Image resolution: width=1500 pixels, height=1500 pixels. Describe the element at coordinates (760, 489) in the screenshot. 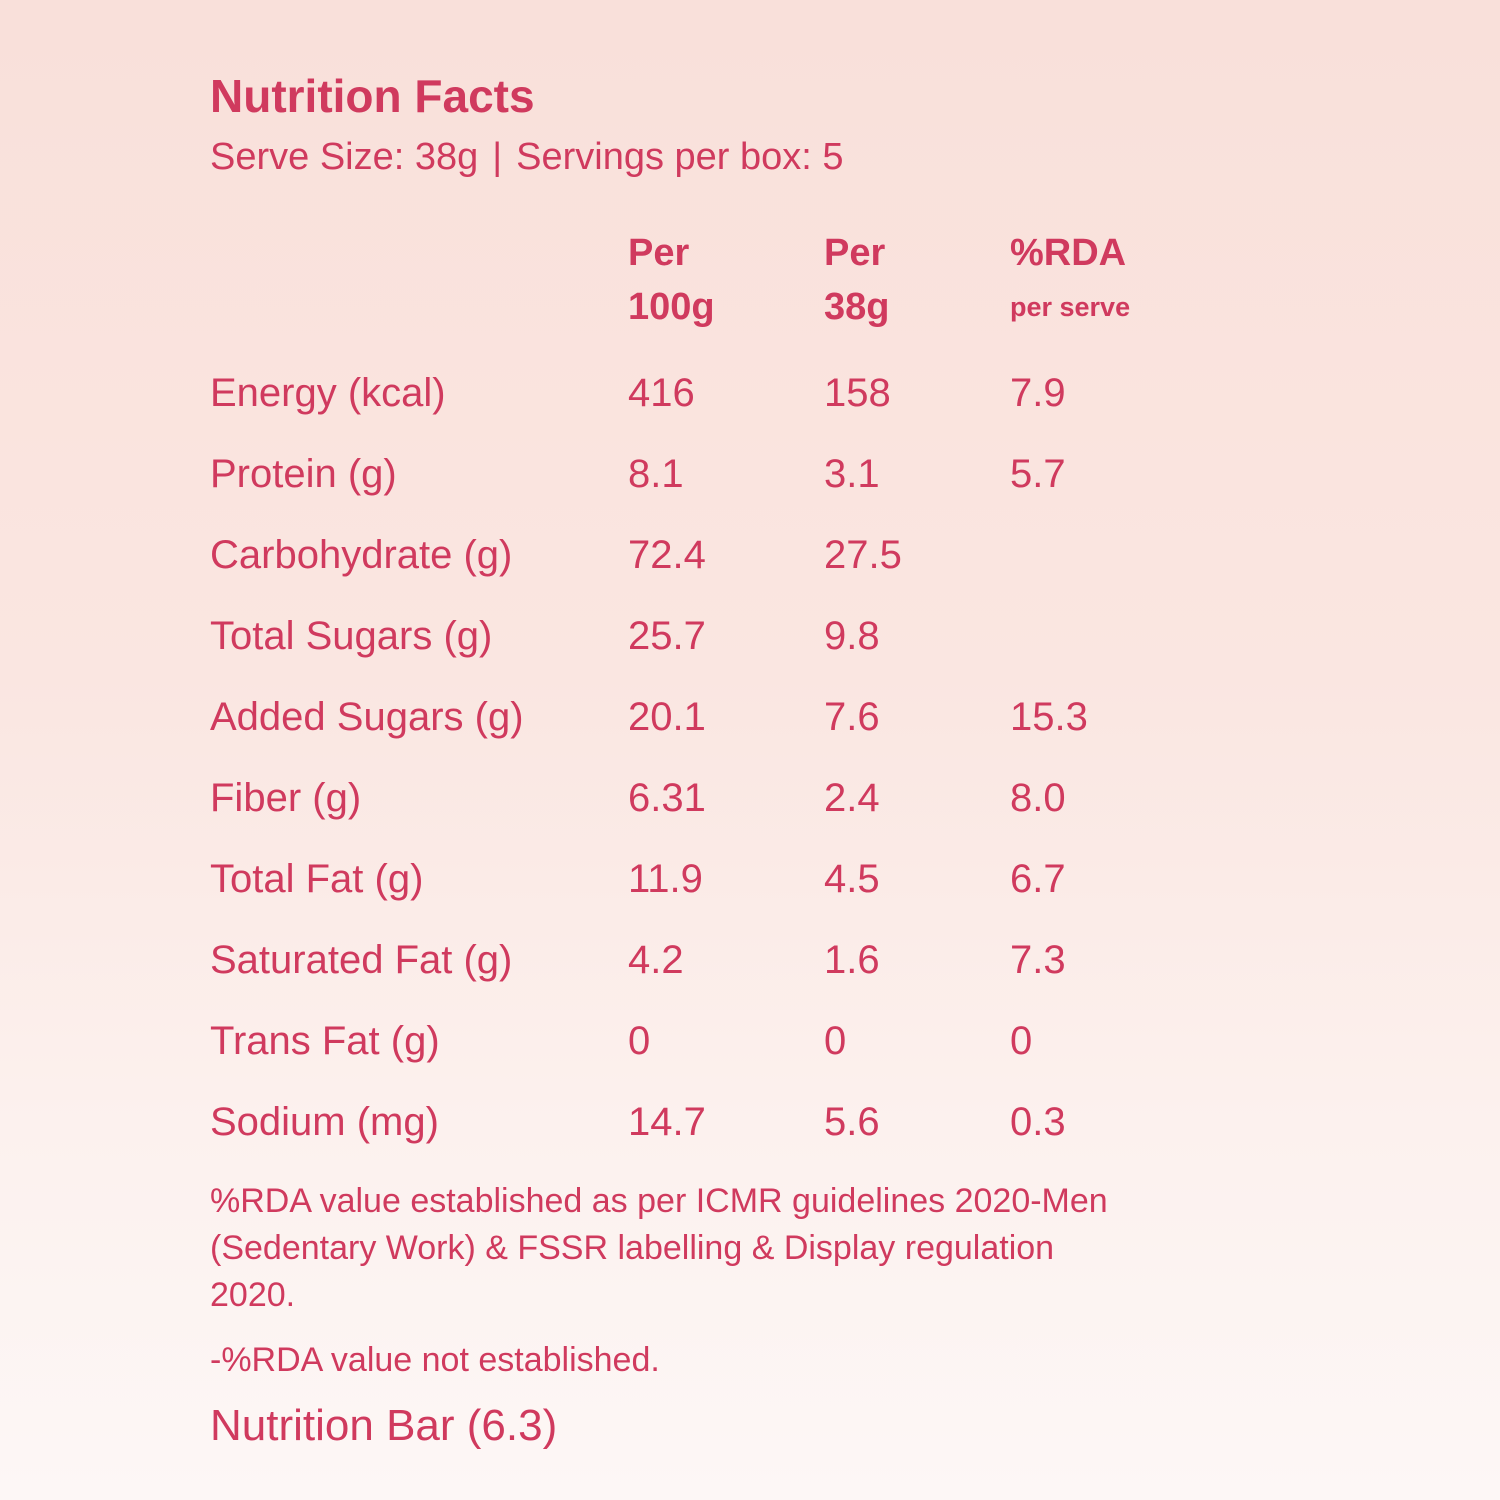

I see `table-row: Protein (g) 8.1 3.1 5.7` at that location.